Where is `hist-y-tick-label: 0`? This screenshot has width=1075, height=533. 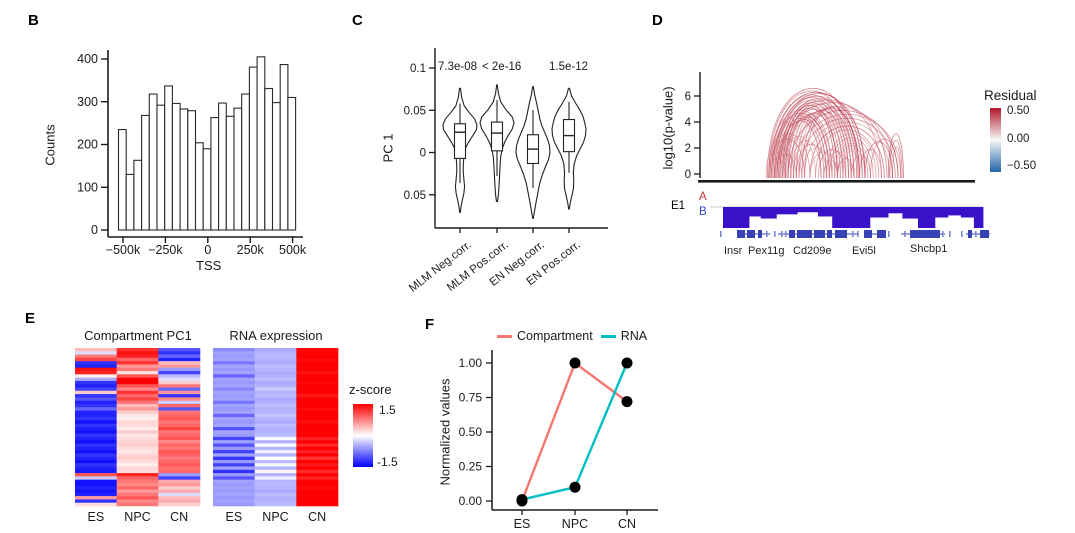
hist-y-tick-label: 0 is located at coordinates (94, 230).